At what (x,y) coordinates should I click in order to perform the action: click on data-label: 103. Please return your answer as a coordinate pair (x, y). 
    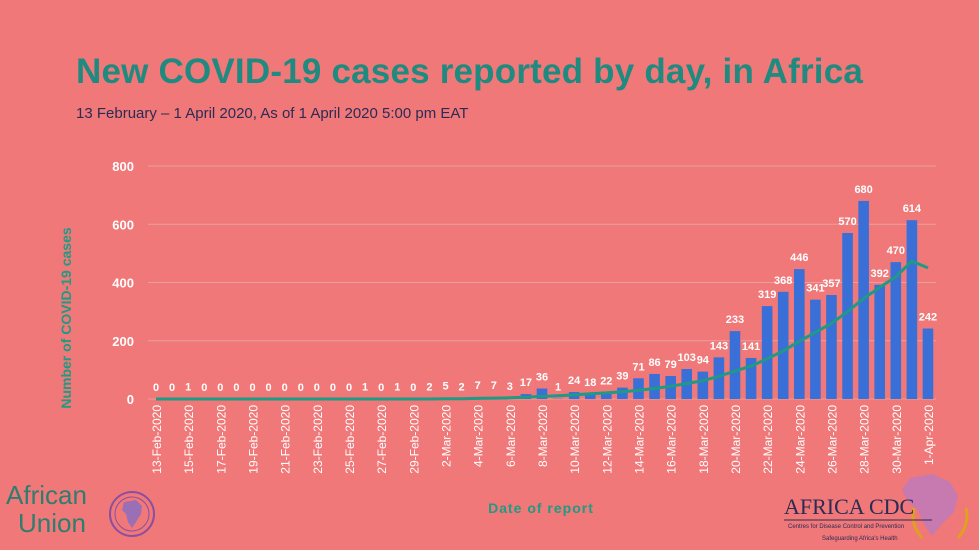
    Looking at the image, I should click on (687, 358).